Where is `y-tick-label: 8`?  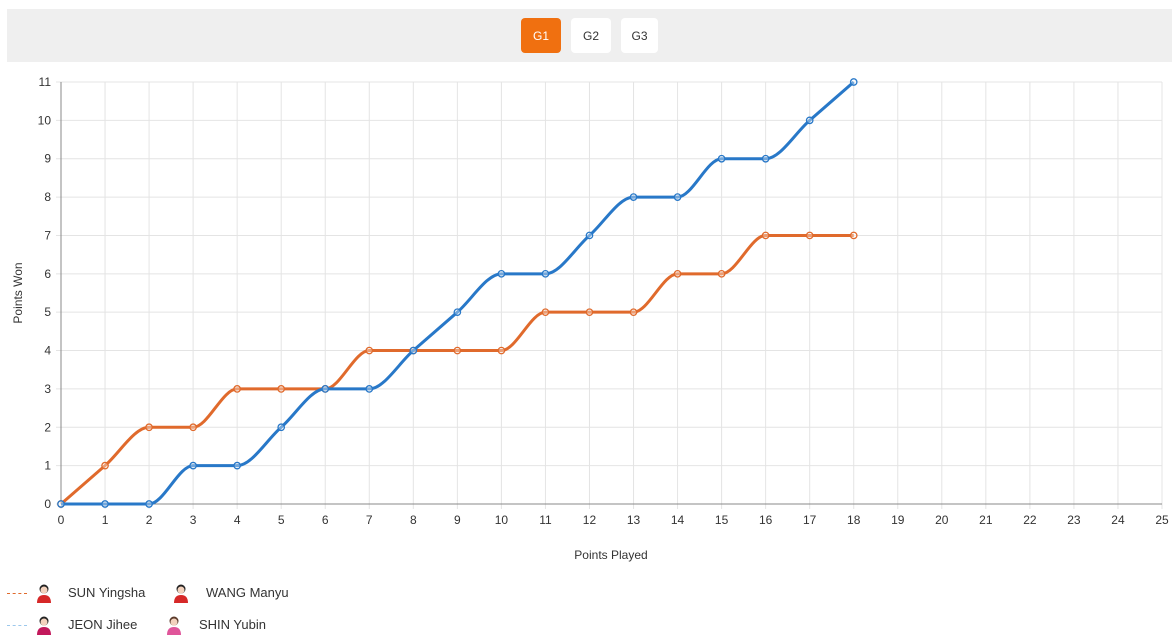
y-tick-label: 8 is located at coordinates (47, 197).